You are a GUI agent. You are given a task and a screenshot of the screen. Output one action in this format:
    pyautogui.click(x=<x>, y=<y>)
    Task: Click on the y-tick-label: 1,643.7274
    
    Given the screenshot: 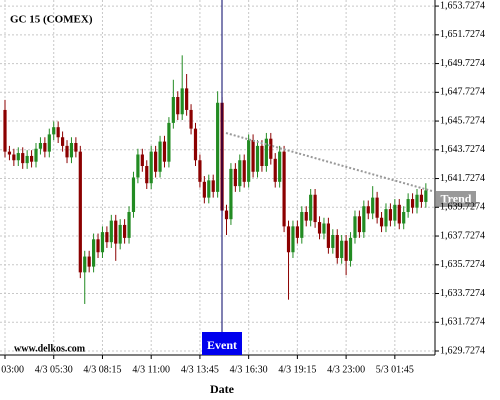 What is the action you would take?
    pyautogui.click(x=462, y=149)
    